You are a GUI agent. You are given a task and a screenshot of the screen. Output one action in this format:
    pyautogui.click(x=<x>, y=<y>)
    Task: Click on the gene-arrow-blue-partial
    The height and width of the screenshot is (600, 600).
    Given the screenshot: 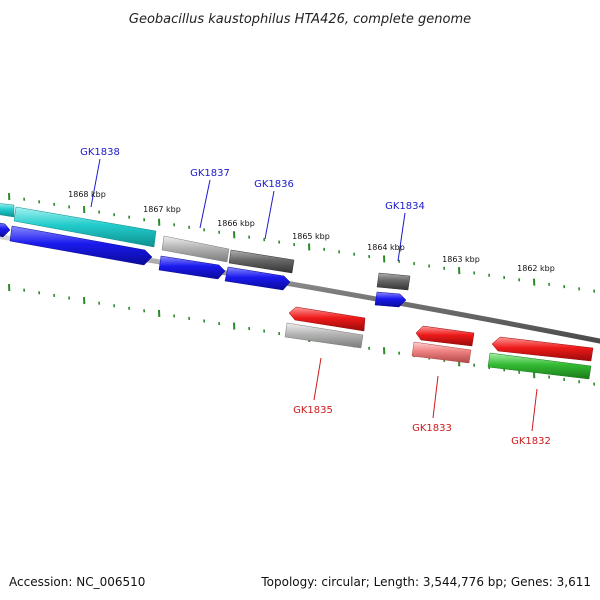 What is the action you would take?
    pyautogui.click(x=5, y=230)
    